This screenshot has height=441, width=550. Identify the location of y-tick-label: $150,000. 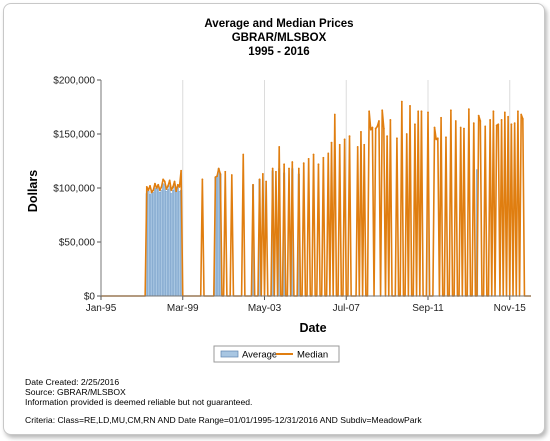
(74, 135).